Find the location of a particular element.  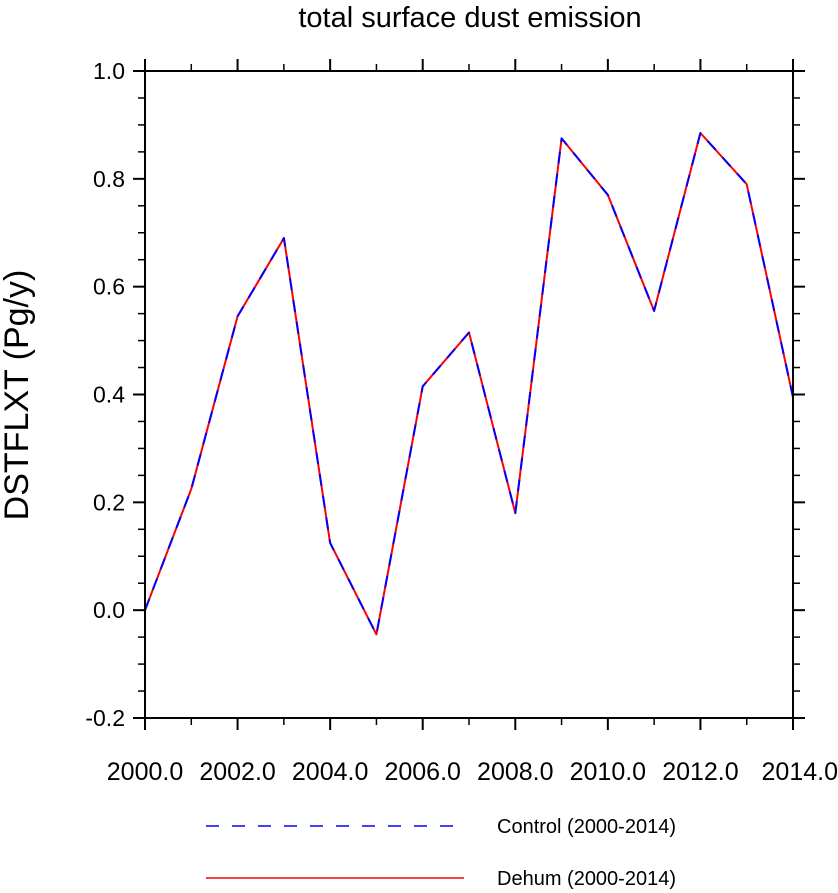

xtick-label: 2010.0 is located at coordinates (608, 772).